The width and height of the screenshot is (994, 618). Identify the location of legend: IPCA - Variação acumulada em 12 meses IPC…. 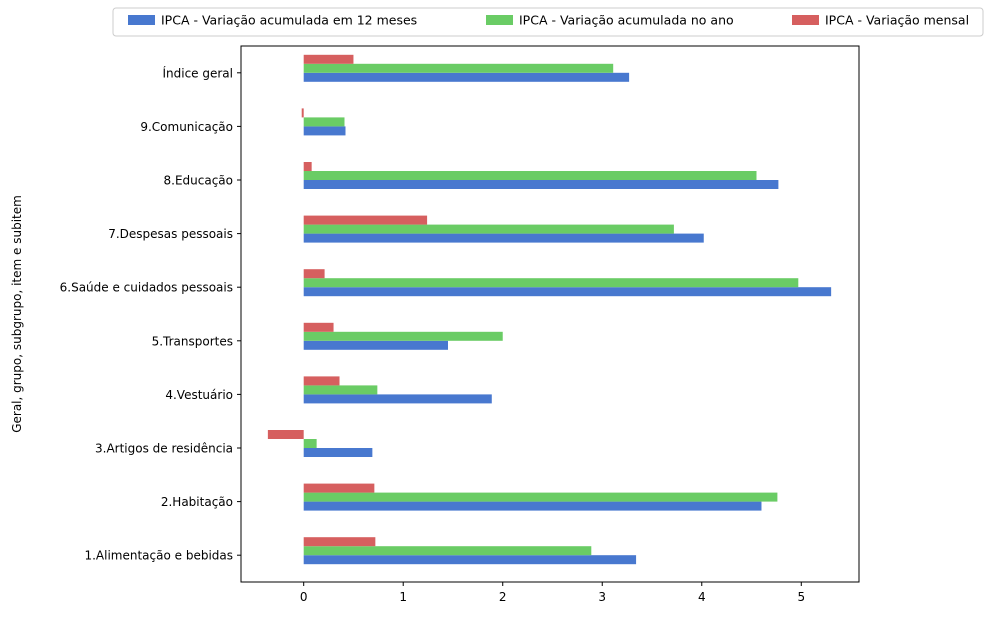
(548, 22).